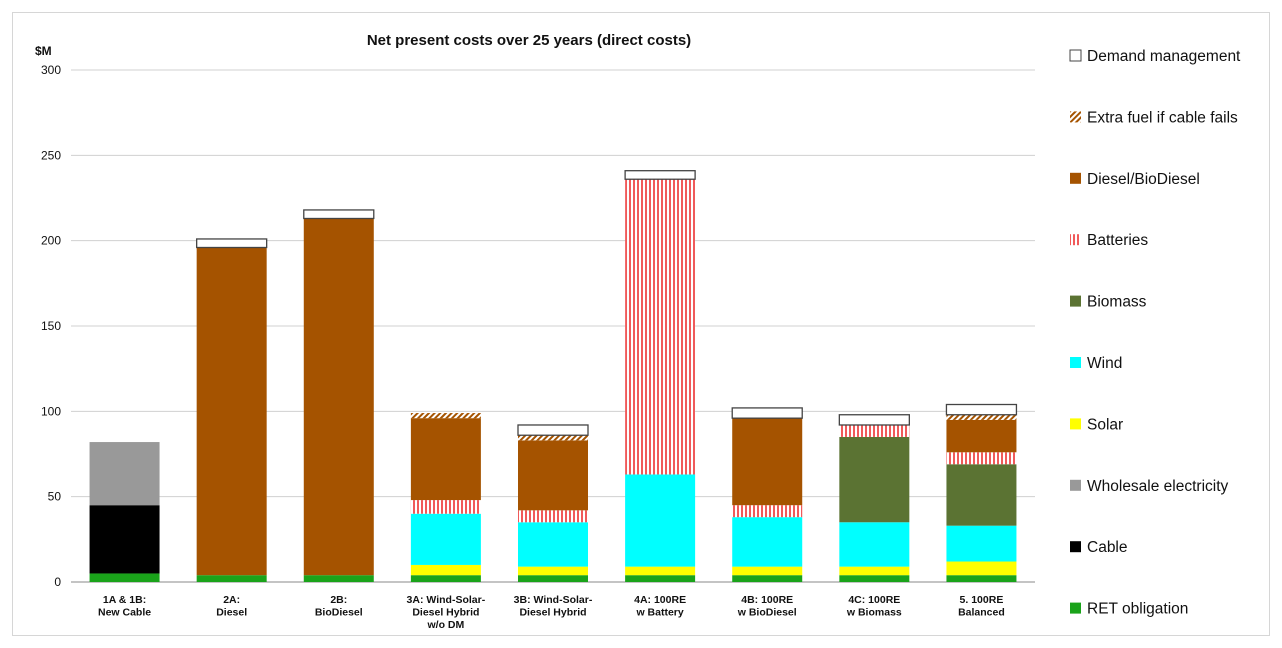  Describe the element at coordinates (553, 600) in the screenshot. I see `x-tick-label: 3B: Wind-Solar-` at that location.